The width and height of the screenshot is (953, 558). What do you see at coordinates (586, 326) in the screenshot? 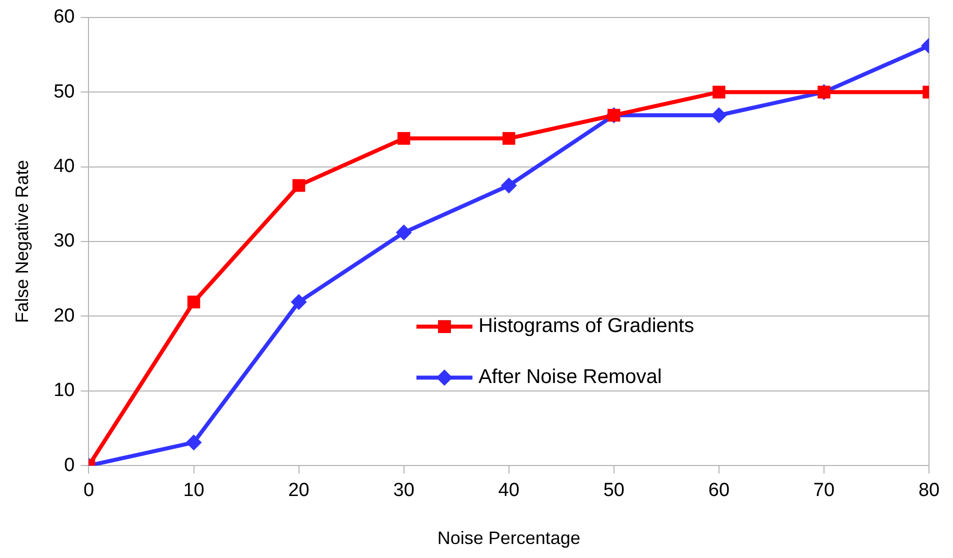
I see `legend-label: Histograms of Gradients` at bounding box center [586, 326].